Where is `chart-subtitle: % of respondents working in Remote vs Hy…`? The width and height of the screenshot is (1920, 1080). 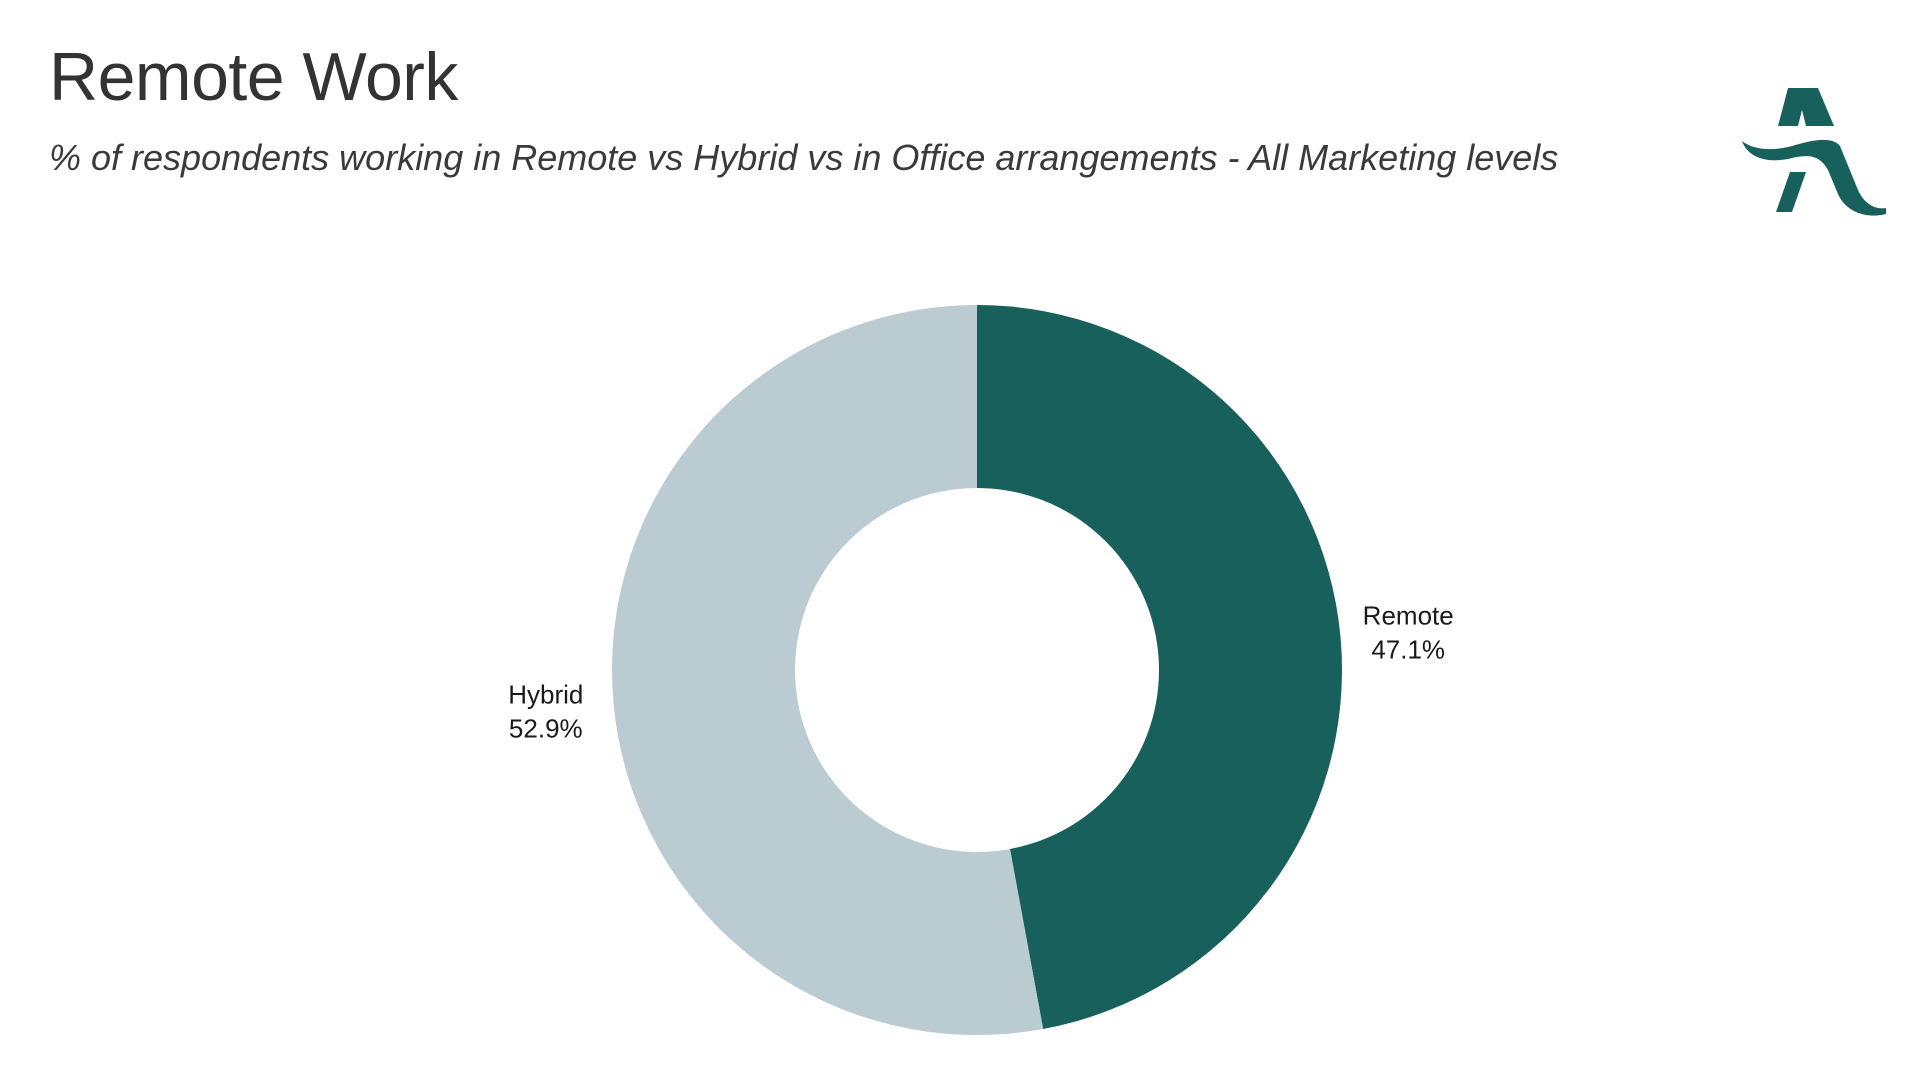
chart-subtitle: % of respondents working in Remote vs Hy… is located at coordinates (804, 157).